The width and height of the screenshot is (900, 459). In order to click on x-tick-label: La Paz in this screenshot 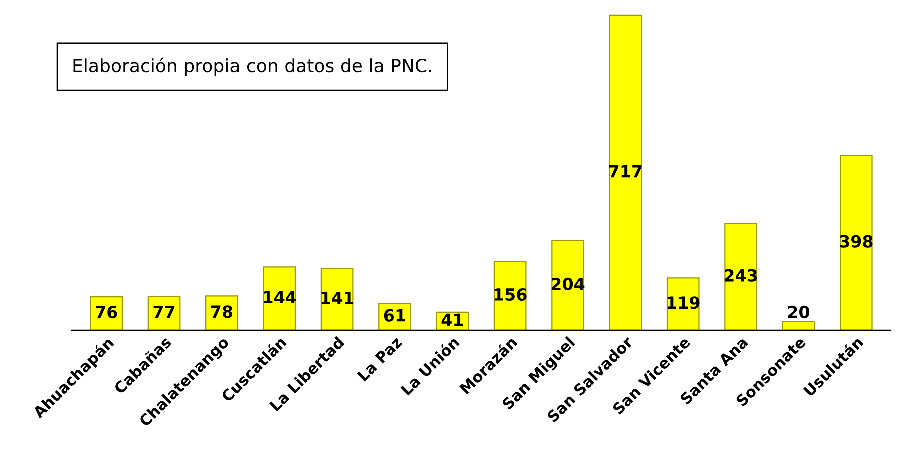, I will do `click(380, 359)`.